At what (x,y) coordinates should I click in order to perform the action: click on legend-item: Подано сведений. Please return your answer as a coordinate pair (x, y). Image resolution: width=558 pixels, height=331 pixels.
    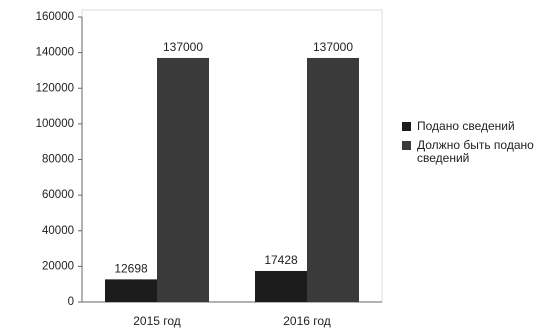
    Looking at the image, I should click on (477, 126).